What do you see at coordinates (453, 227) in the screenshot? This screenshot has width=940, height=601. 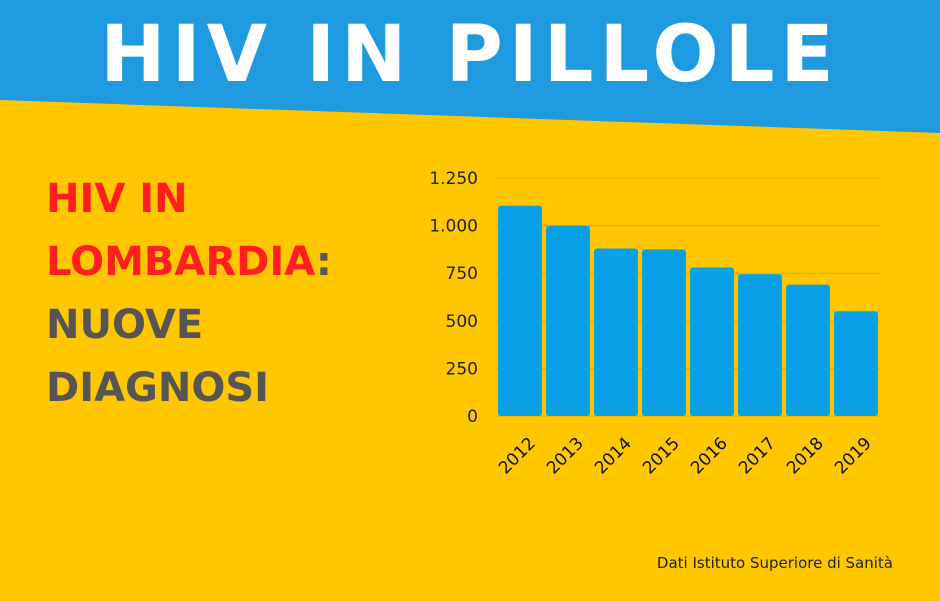 I see `y-tick-label: 1.000` at bounding box center [453, 227].